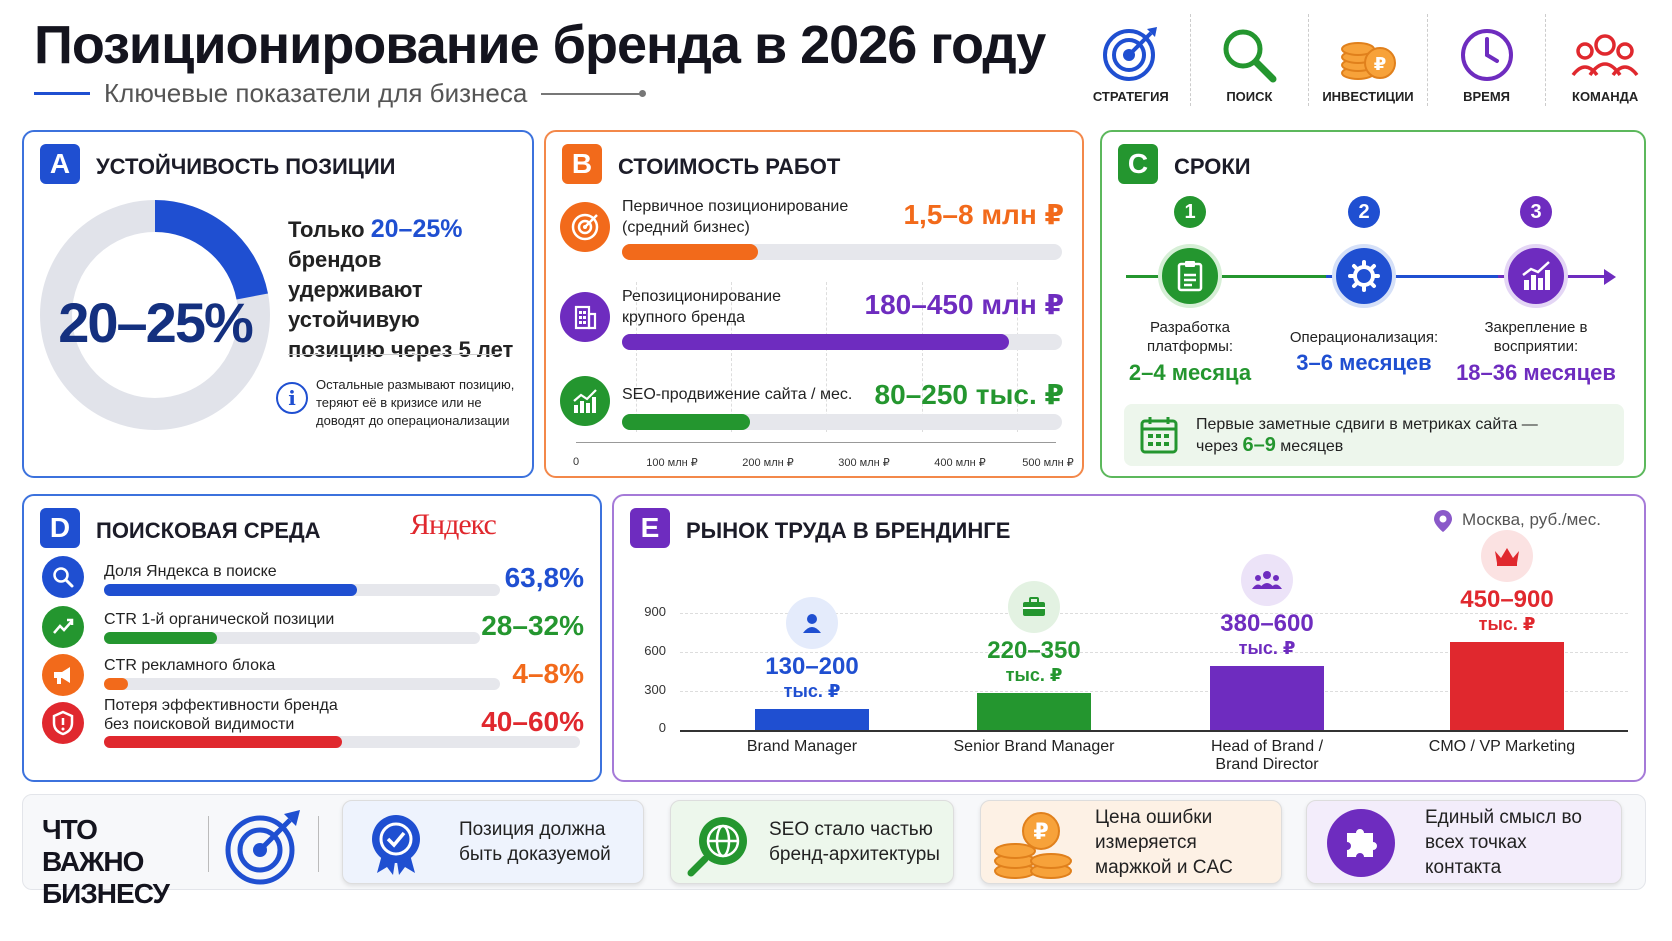 This screenshot has height=941, width=1672. I want to click on panel-title: Стоимость работ, so click(729, 166).